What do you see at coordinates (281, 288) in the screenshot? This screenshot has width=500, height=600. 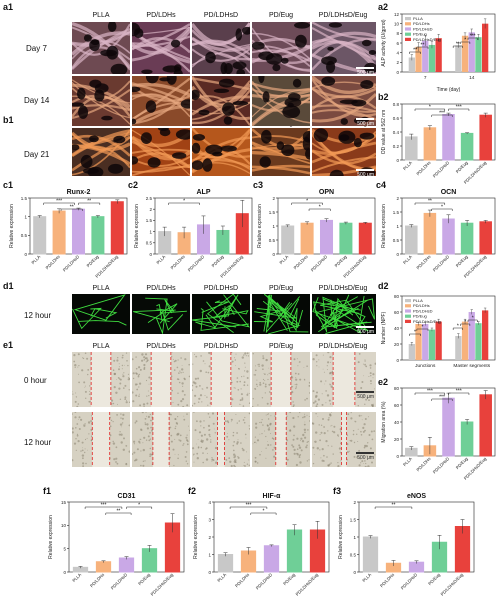 I see `col-label-pdeug-d1: PD/Eug` at bounding box center [281, 288].